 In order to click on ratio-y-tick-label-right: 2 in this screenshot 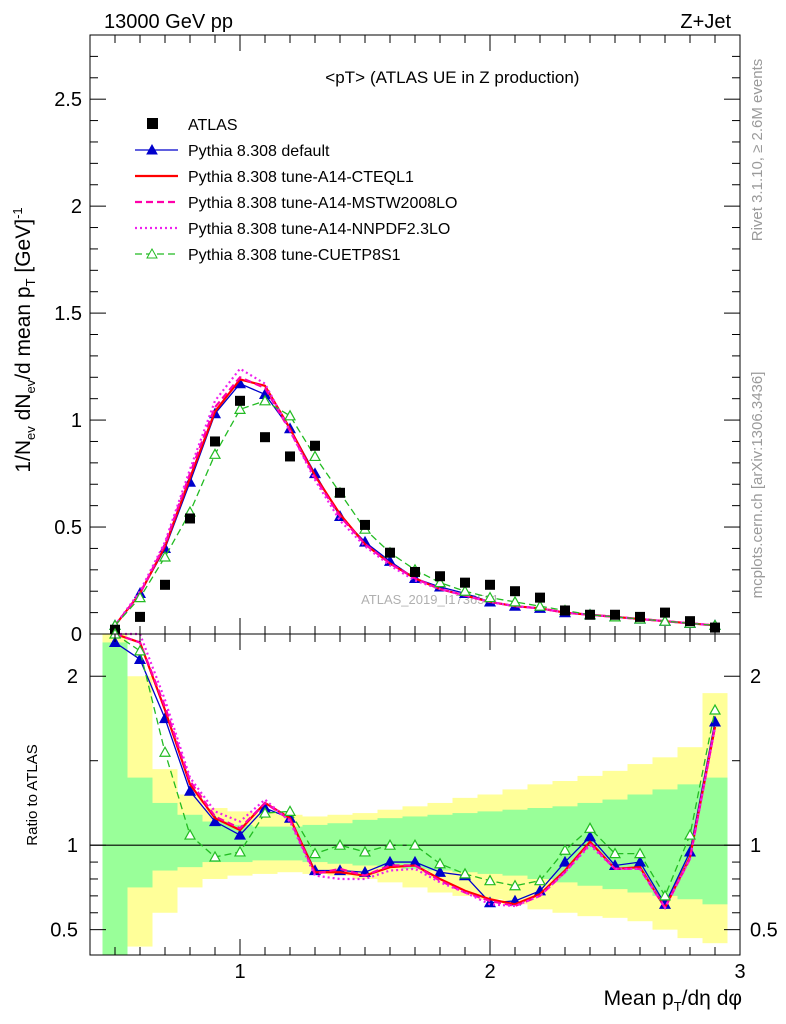, I will do `click(755, 677)`.